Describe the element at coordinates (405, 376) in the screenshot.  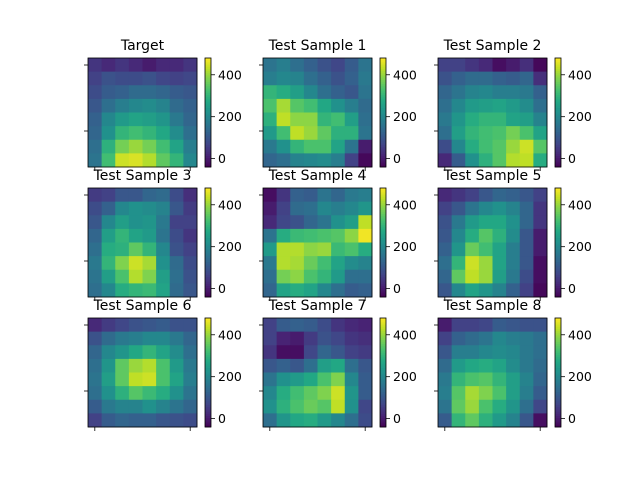
I see `colorbar-tick-label: 200` at that location.